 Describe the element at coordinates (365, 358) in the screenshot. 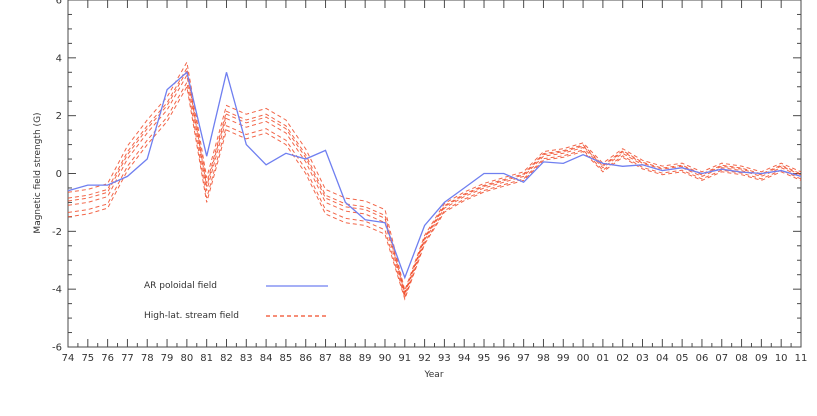

I see `x-tick-label: 89` at that location.